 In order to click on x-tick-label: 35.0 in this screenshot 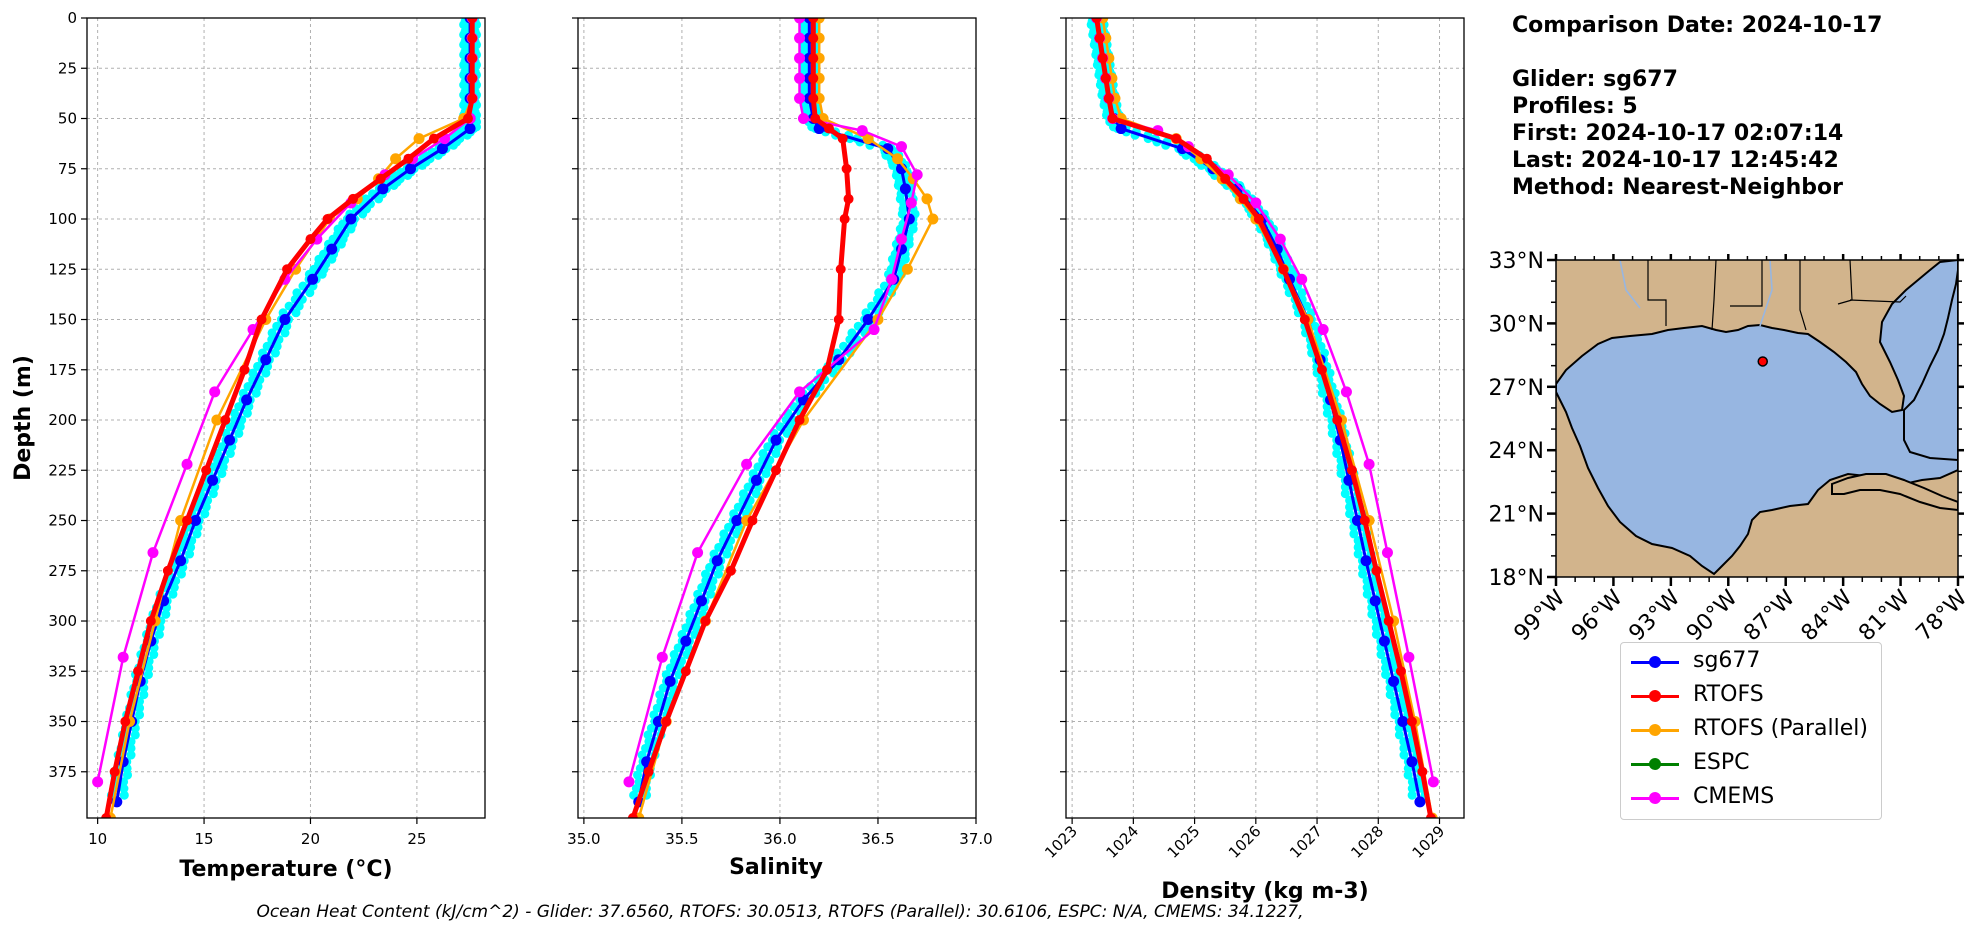, I will do `click(583, 839)`.